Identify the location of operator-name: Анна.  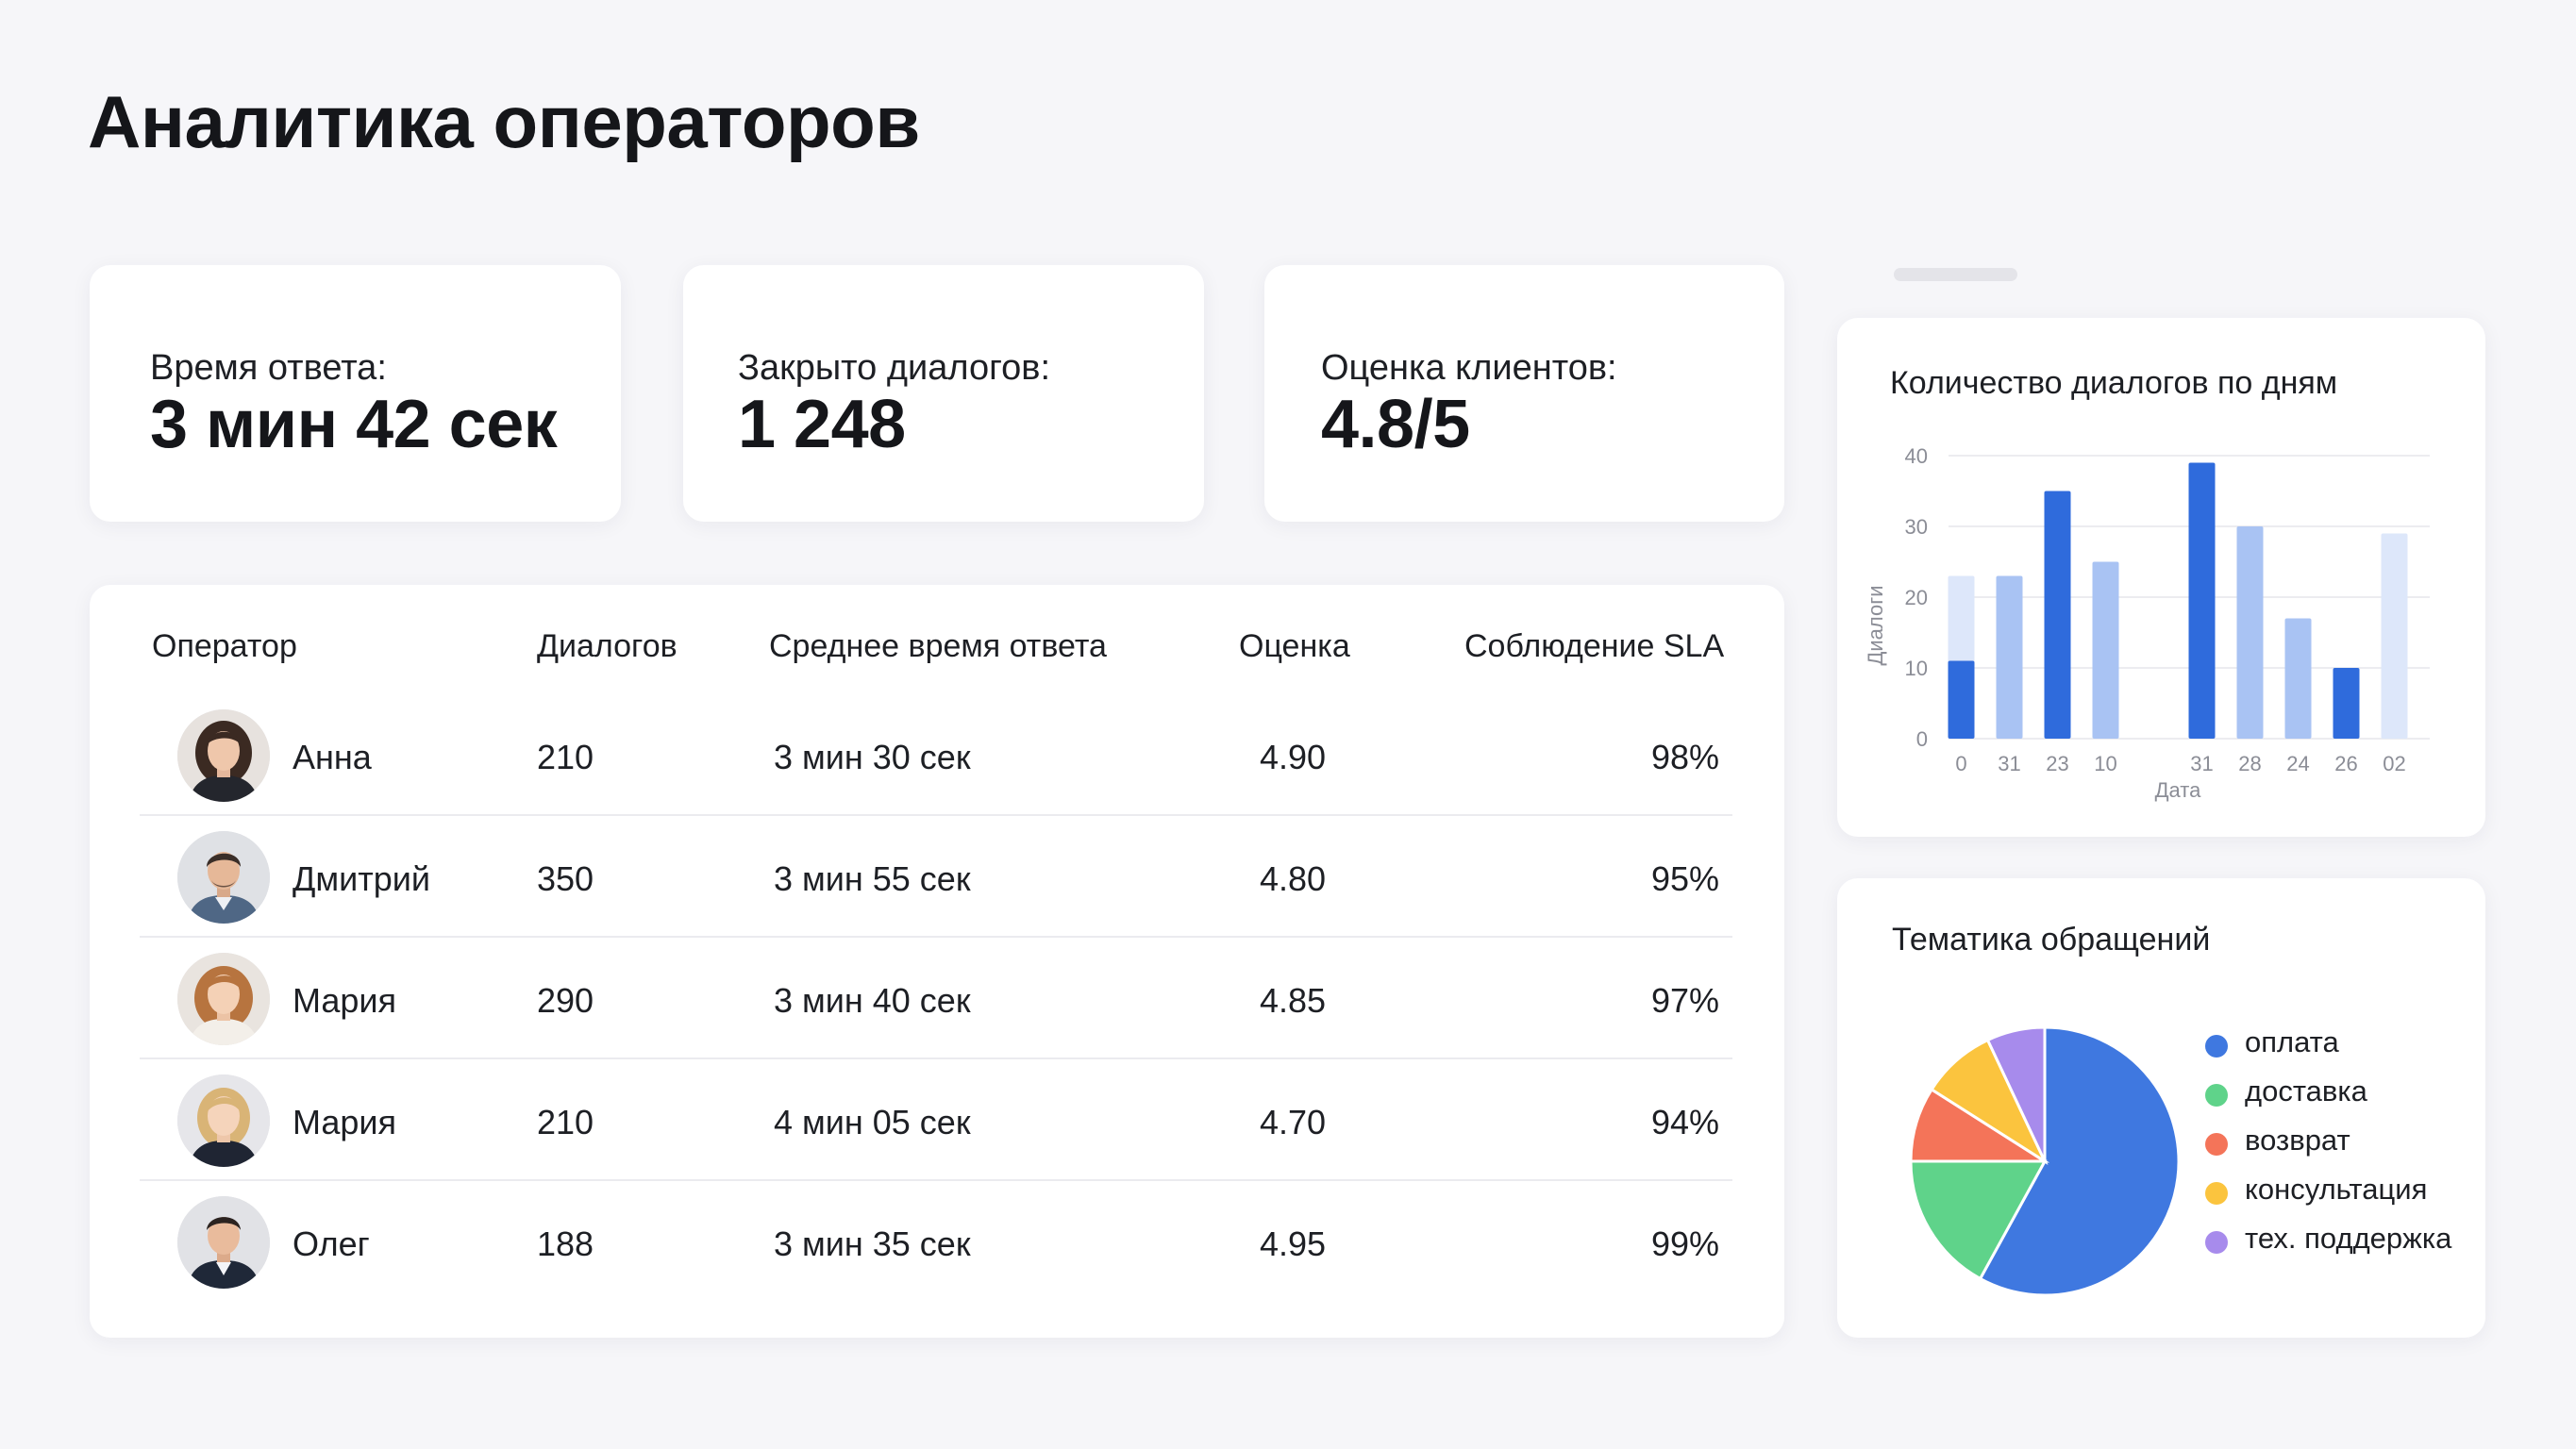
(332, 757).